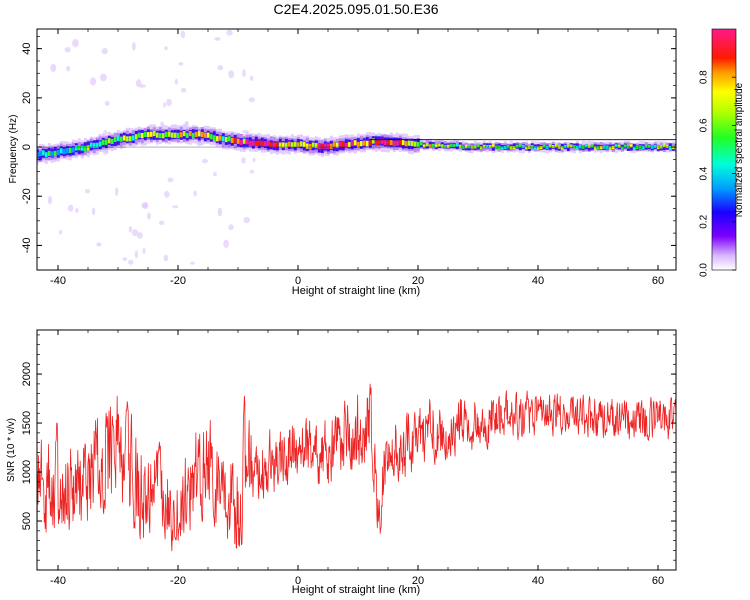 The width and height of the screenshot is (750, 600). I want to click on colorbar-ticks: 0.0 0.2 0.4 0.6 0.8, so click(717, 173).